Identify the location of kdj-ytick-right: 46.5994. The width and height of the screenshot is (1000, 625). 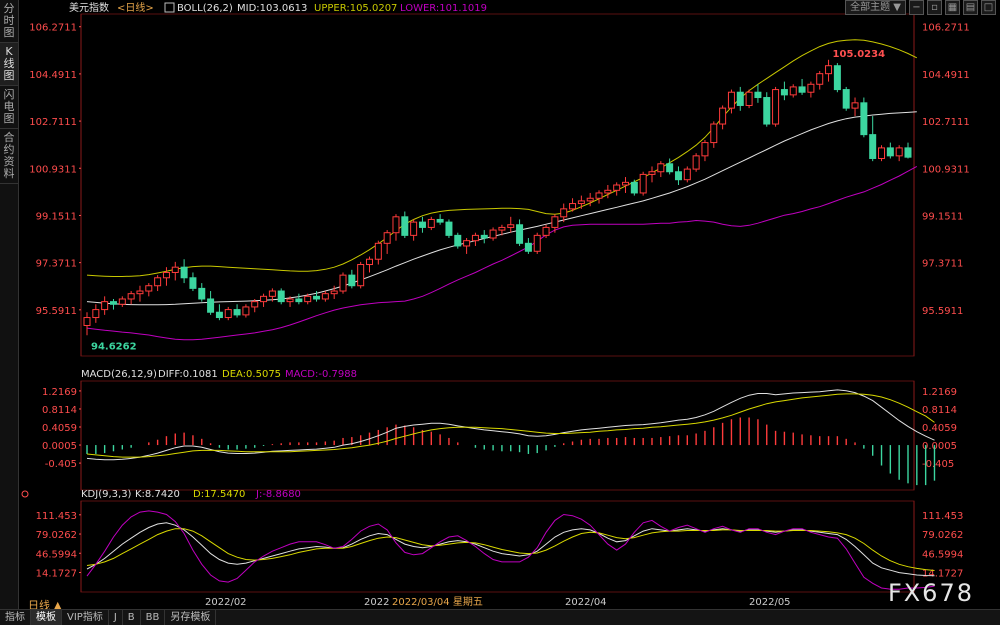
(942, 554).